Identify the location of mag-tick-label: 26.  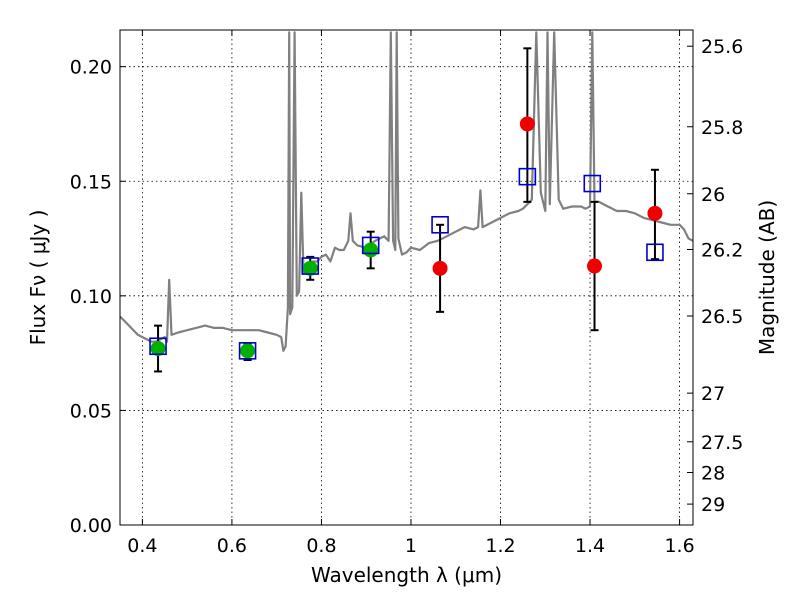
(713, 195).